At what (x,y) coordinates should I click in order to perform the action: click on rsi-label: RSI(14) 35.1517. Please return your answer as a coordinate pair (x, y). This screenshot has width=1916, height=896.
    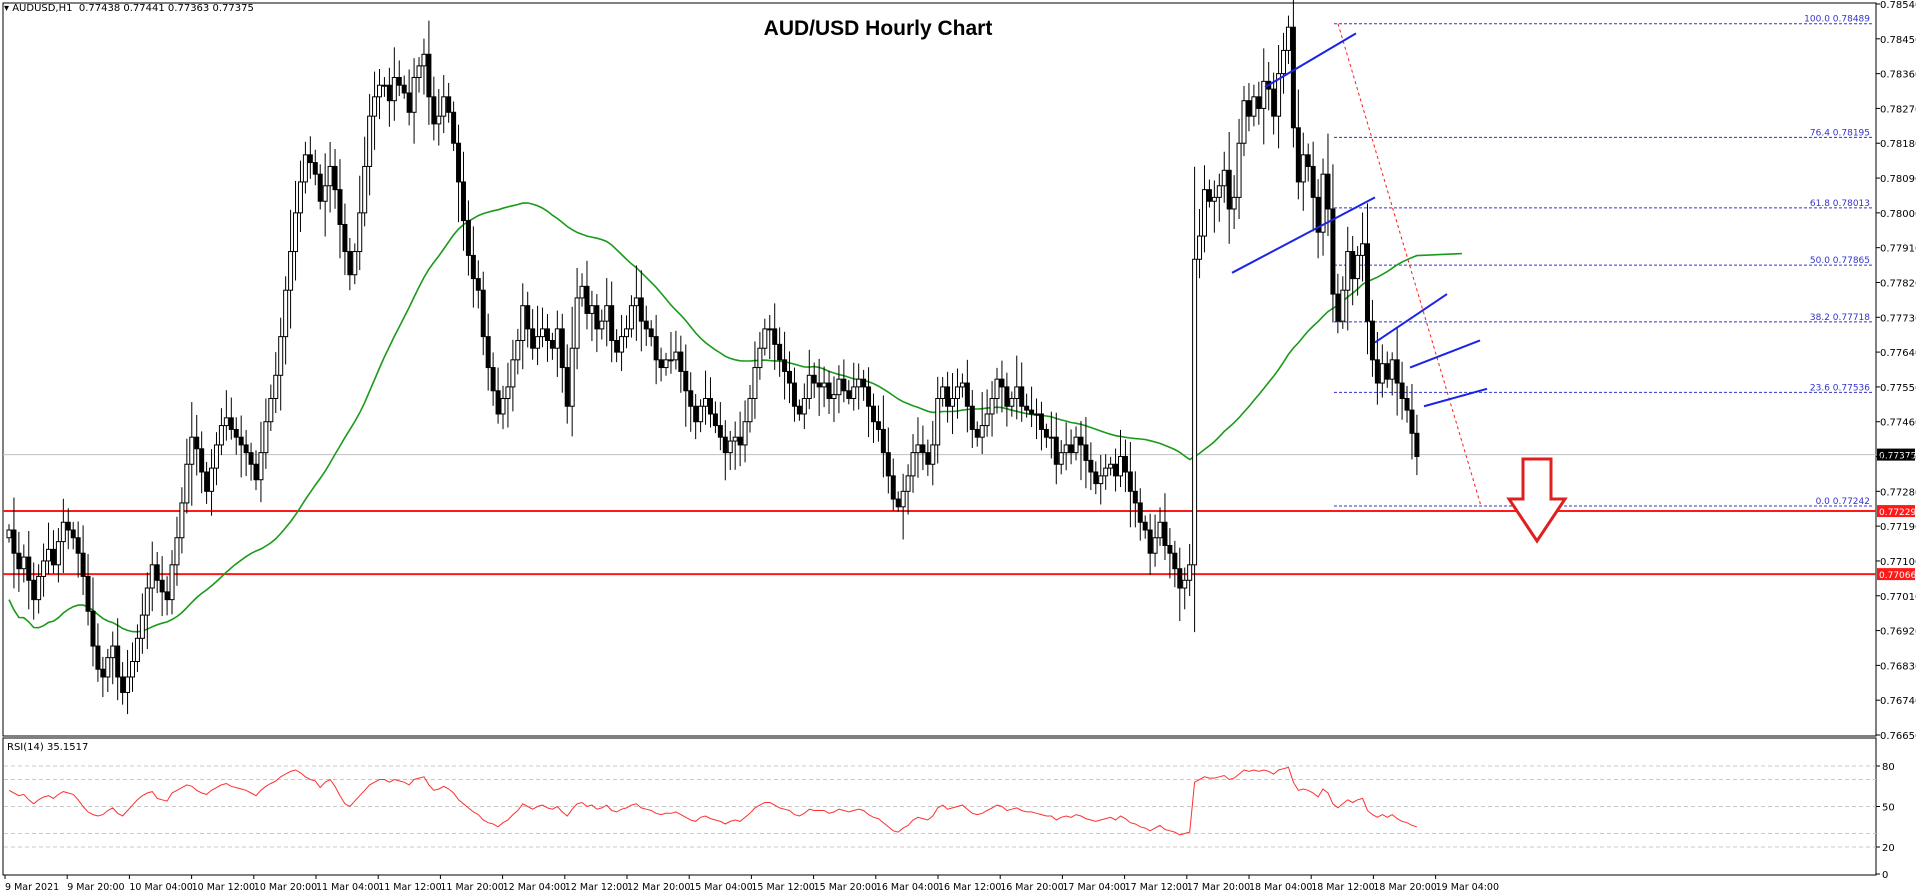
    Looking at the image, I should click on (48, 747).